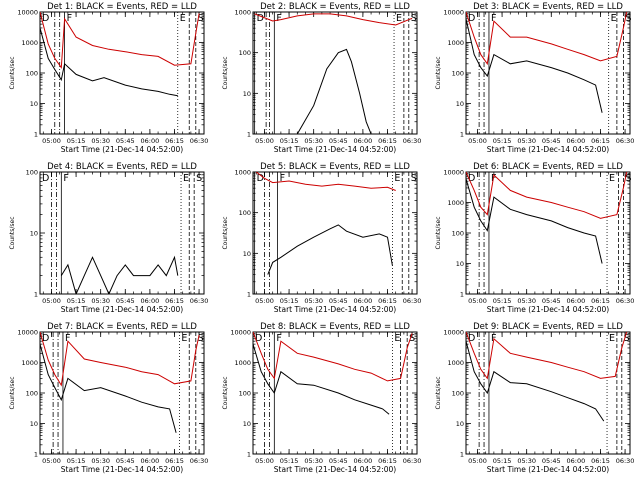 This screenshot has width=640, height=480. I want to click on panel-title: Det 3: BLACK = Events, RED = LLD, so click(548, 7).